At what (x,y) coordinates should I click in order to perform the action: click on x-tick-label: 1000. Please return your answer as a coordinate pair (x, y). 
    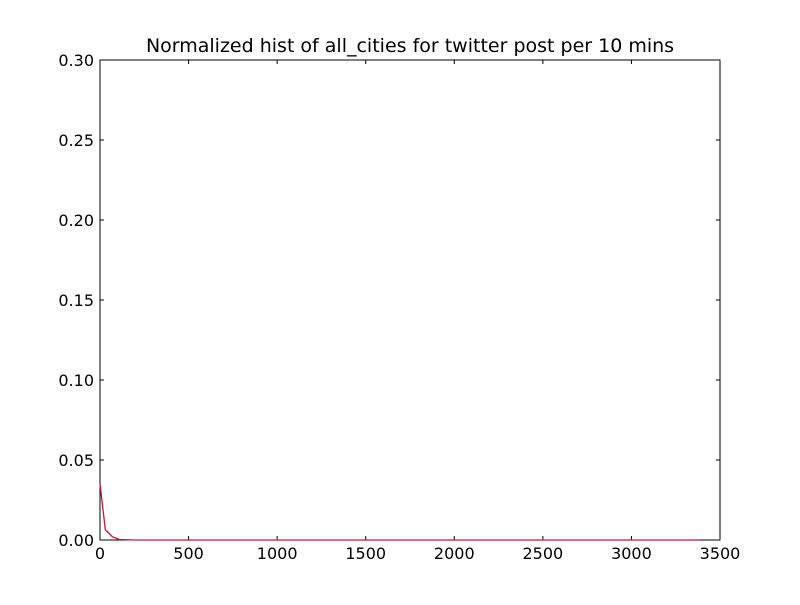
    Looking at the image, I should click on (277, 553).